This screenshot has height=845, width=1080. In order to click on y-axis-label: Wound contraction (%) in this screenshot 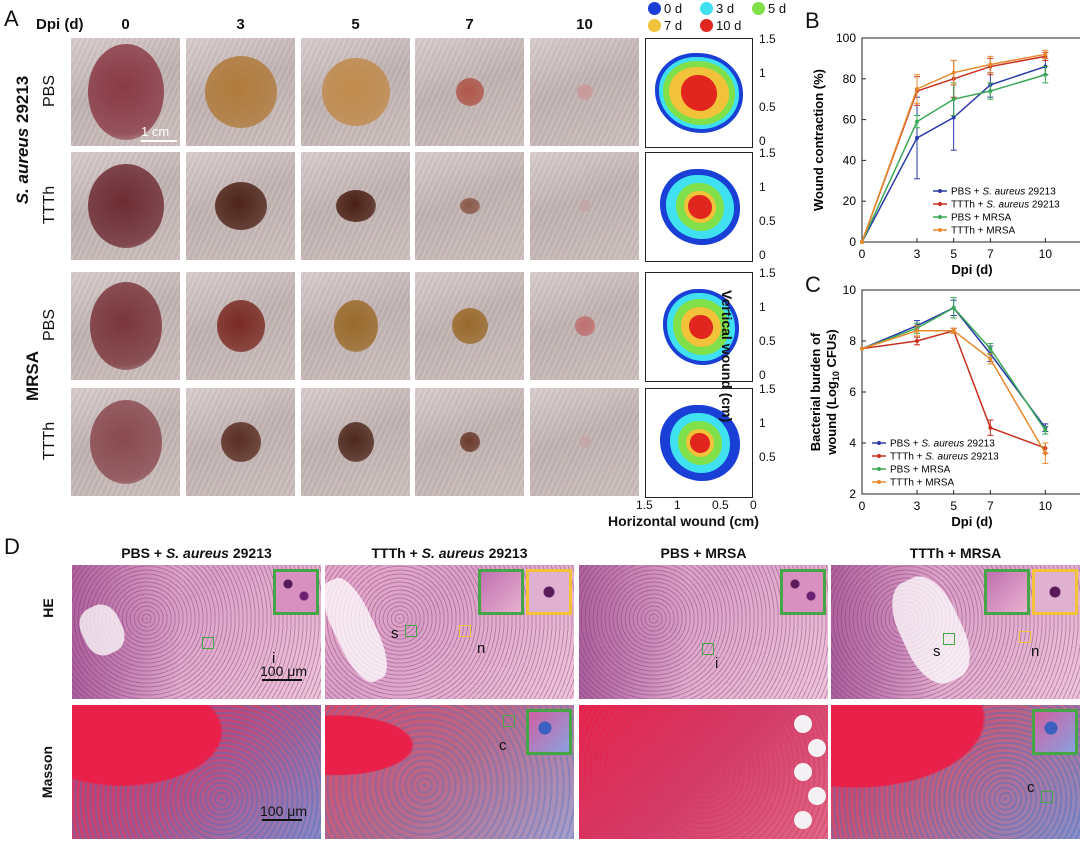, I will do `click(818, 140)`.